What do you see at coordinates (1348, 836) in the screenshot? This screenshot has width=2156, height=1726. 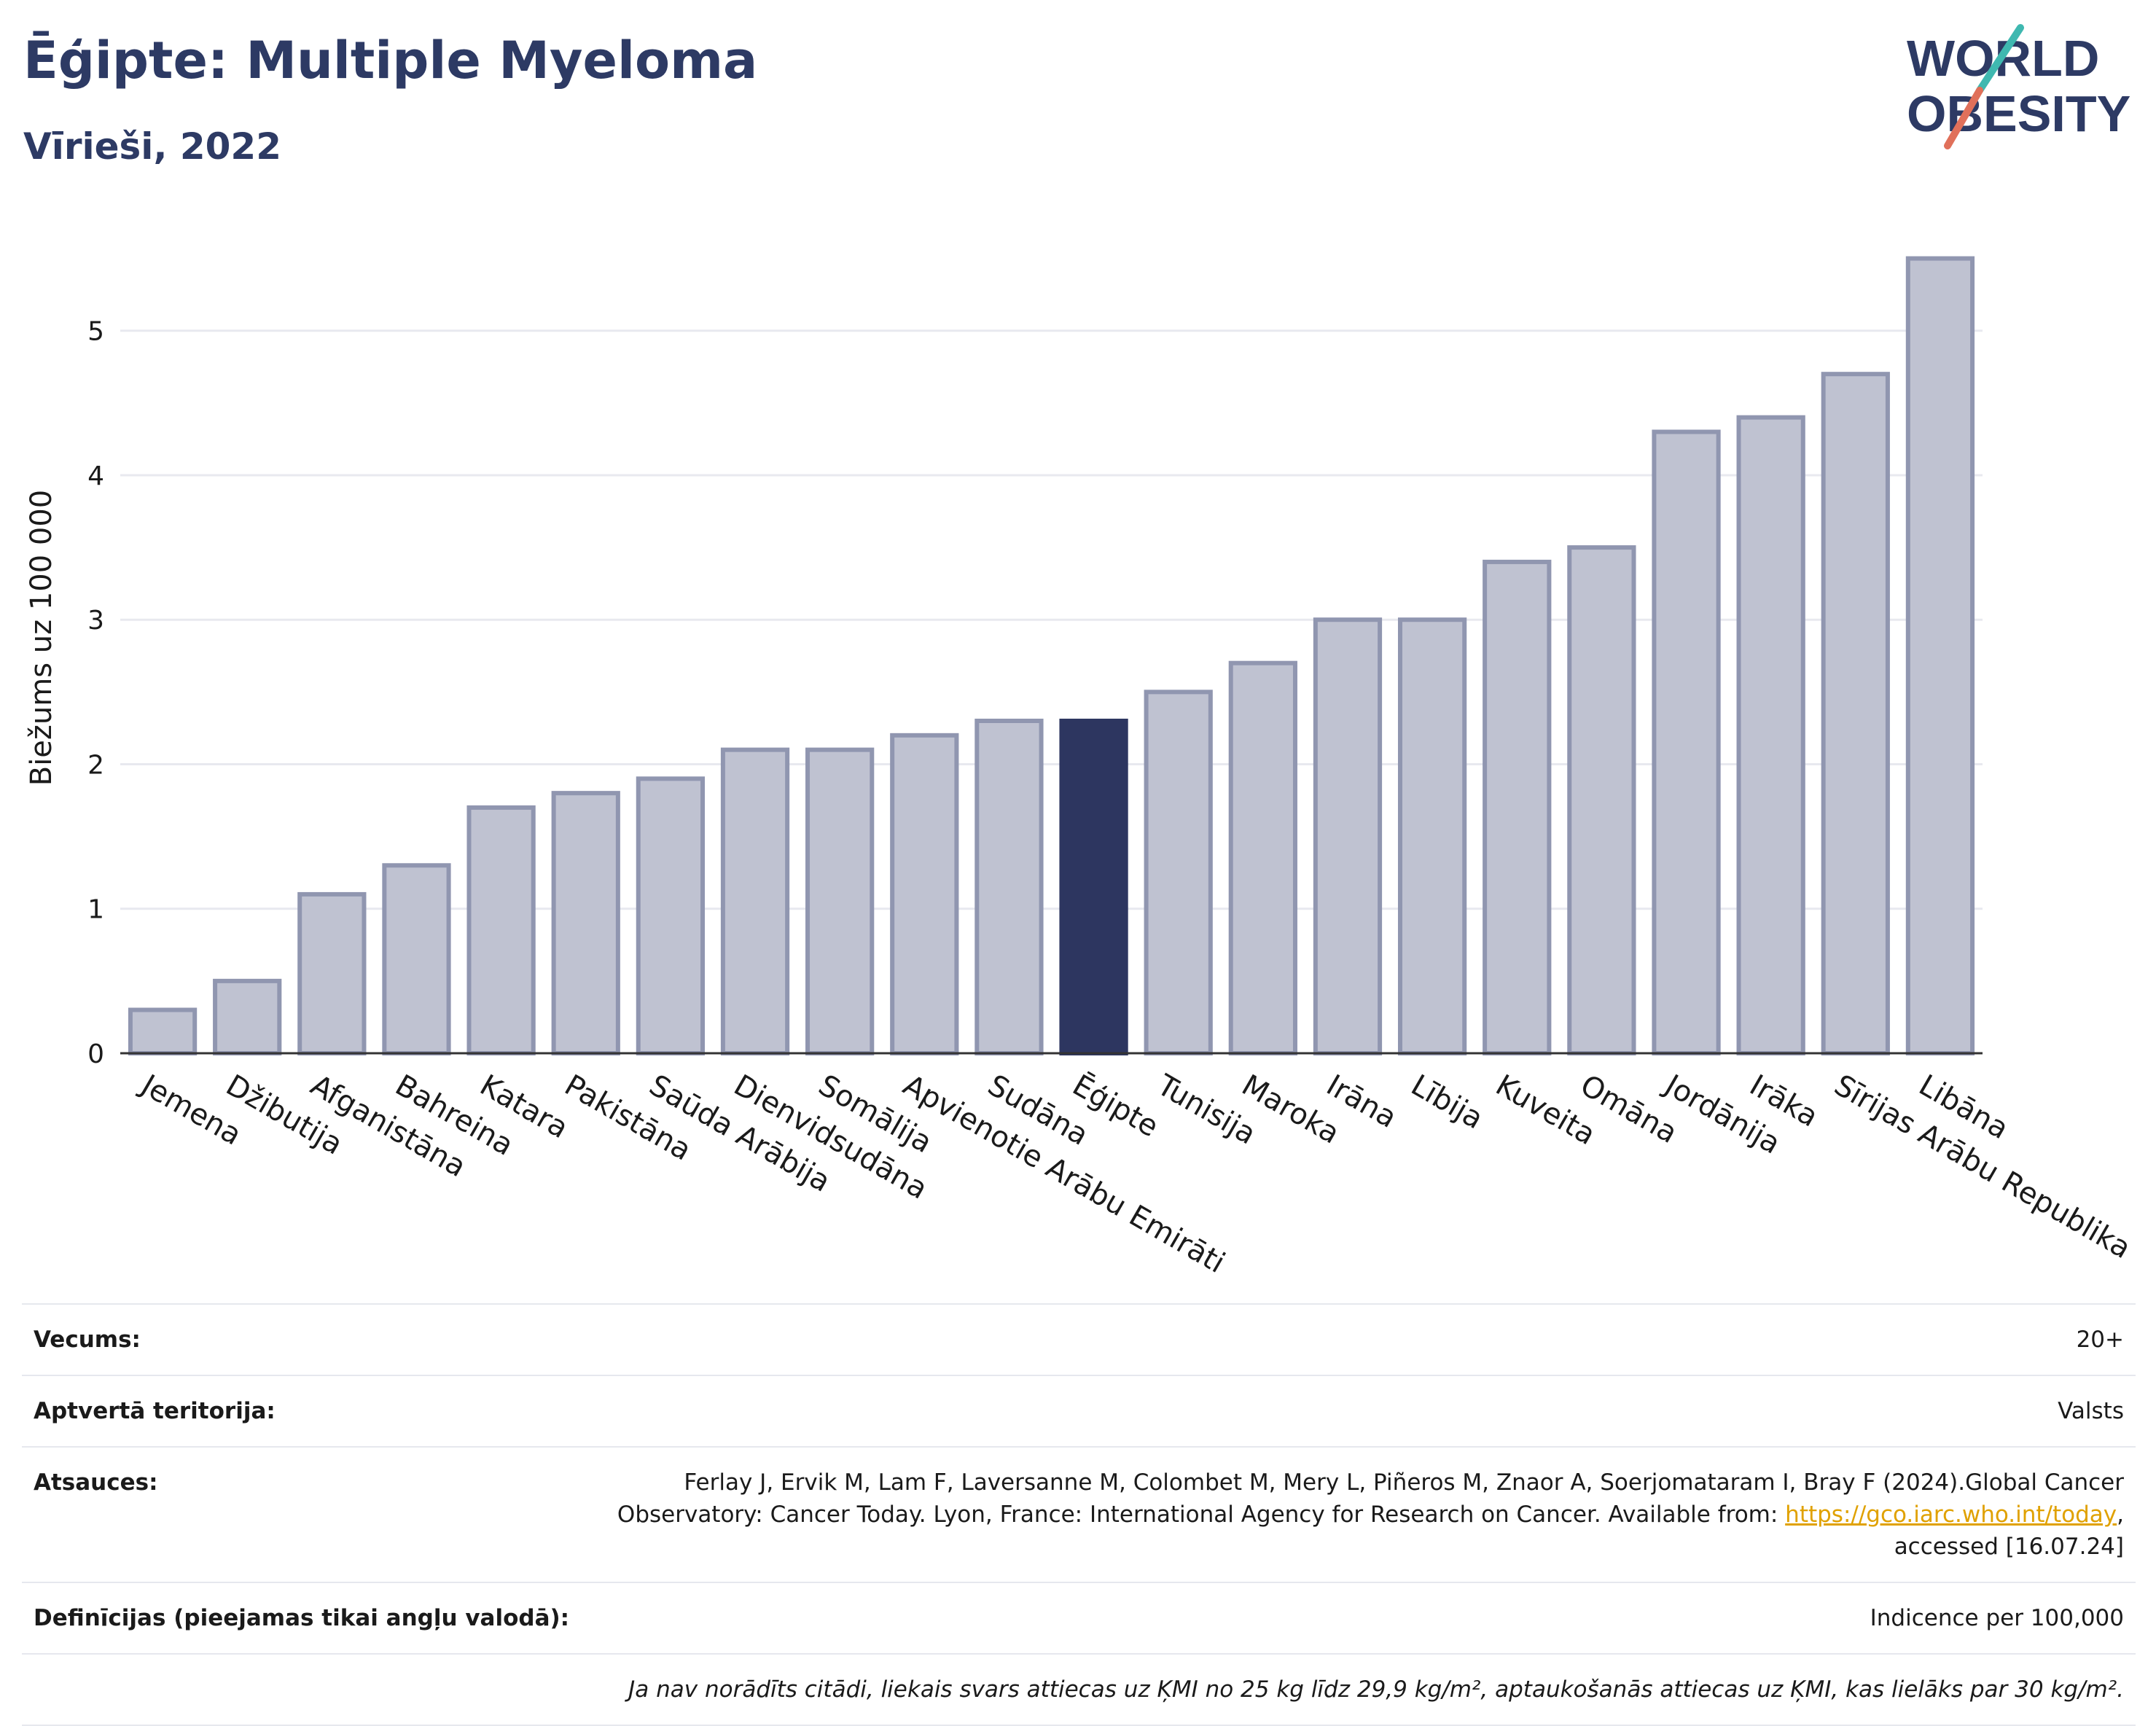 I see `bar-Irāna` at bounding box center [1348, 836].